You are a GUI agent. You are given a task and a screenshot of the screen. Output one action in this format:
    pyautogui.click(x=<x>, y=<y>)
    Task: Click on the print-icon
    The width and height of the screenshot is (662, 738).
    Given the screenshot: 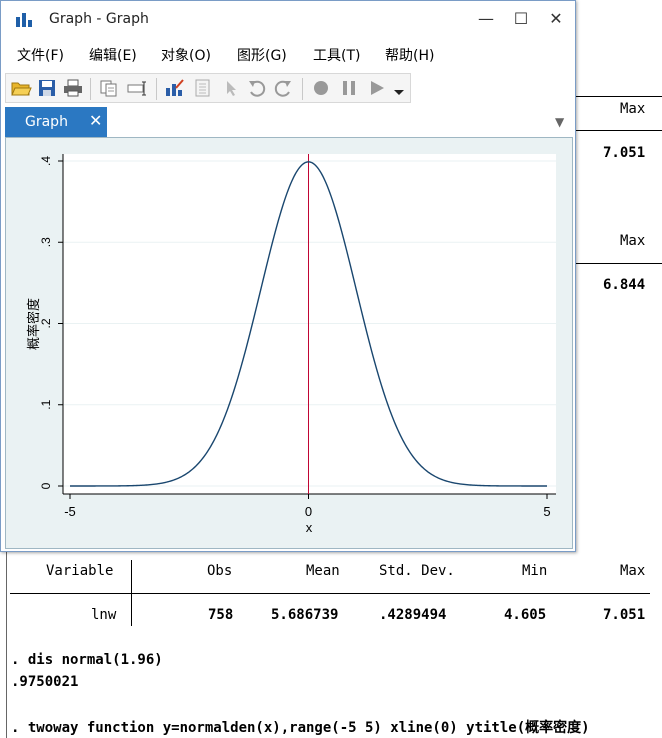 What is the action you would take?
    pyautogui.click(x=73, y=88)
    